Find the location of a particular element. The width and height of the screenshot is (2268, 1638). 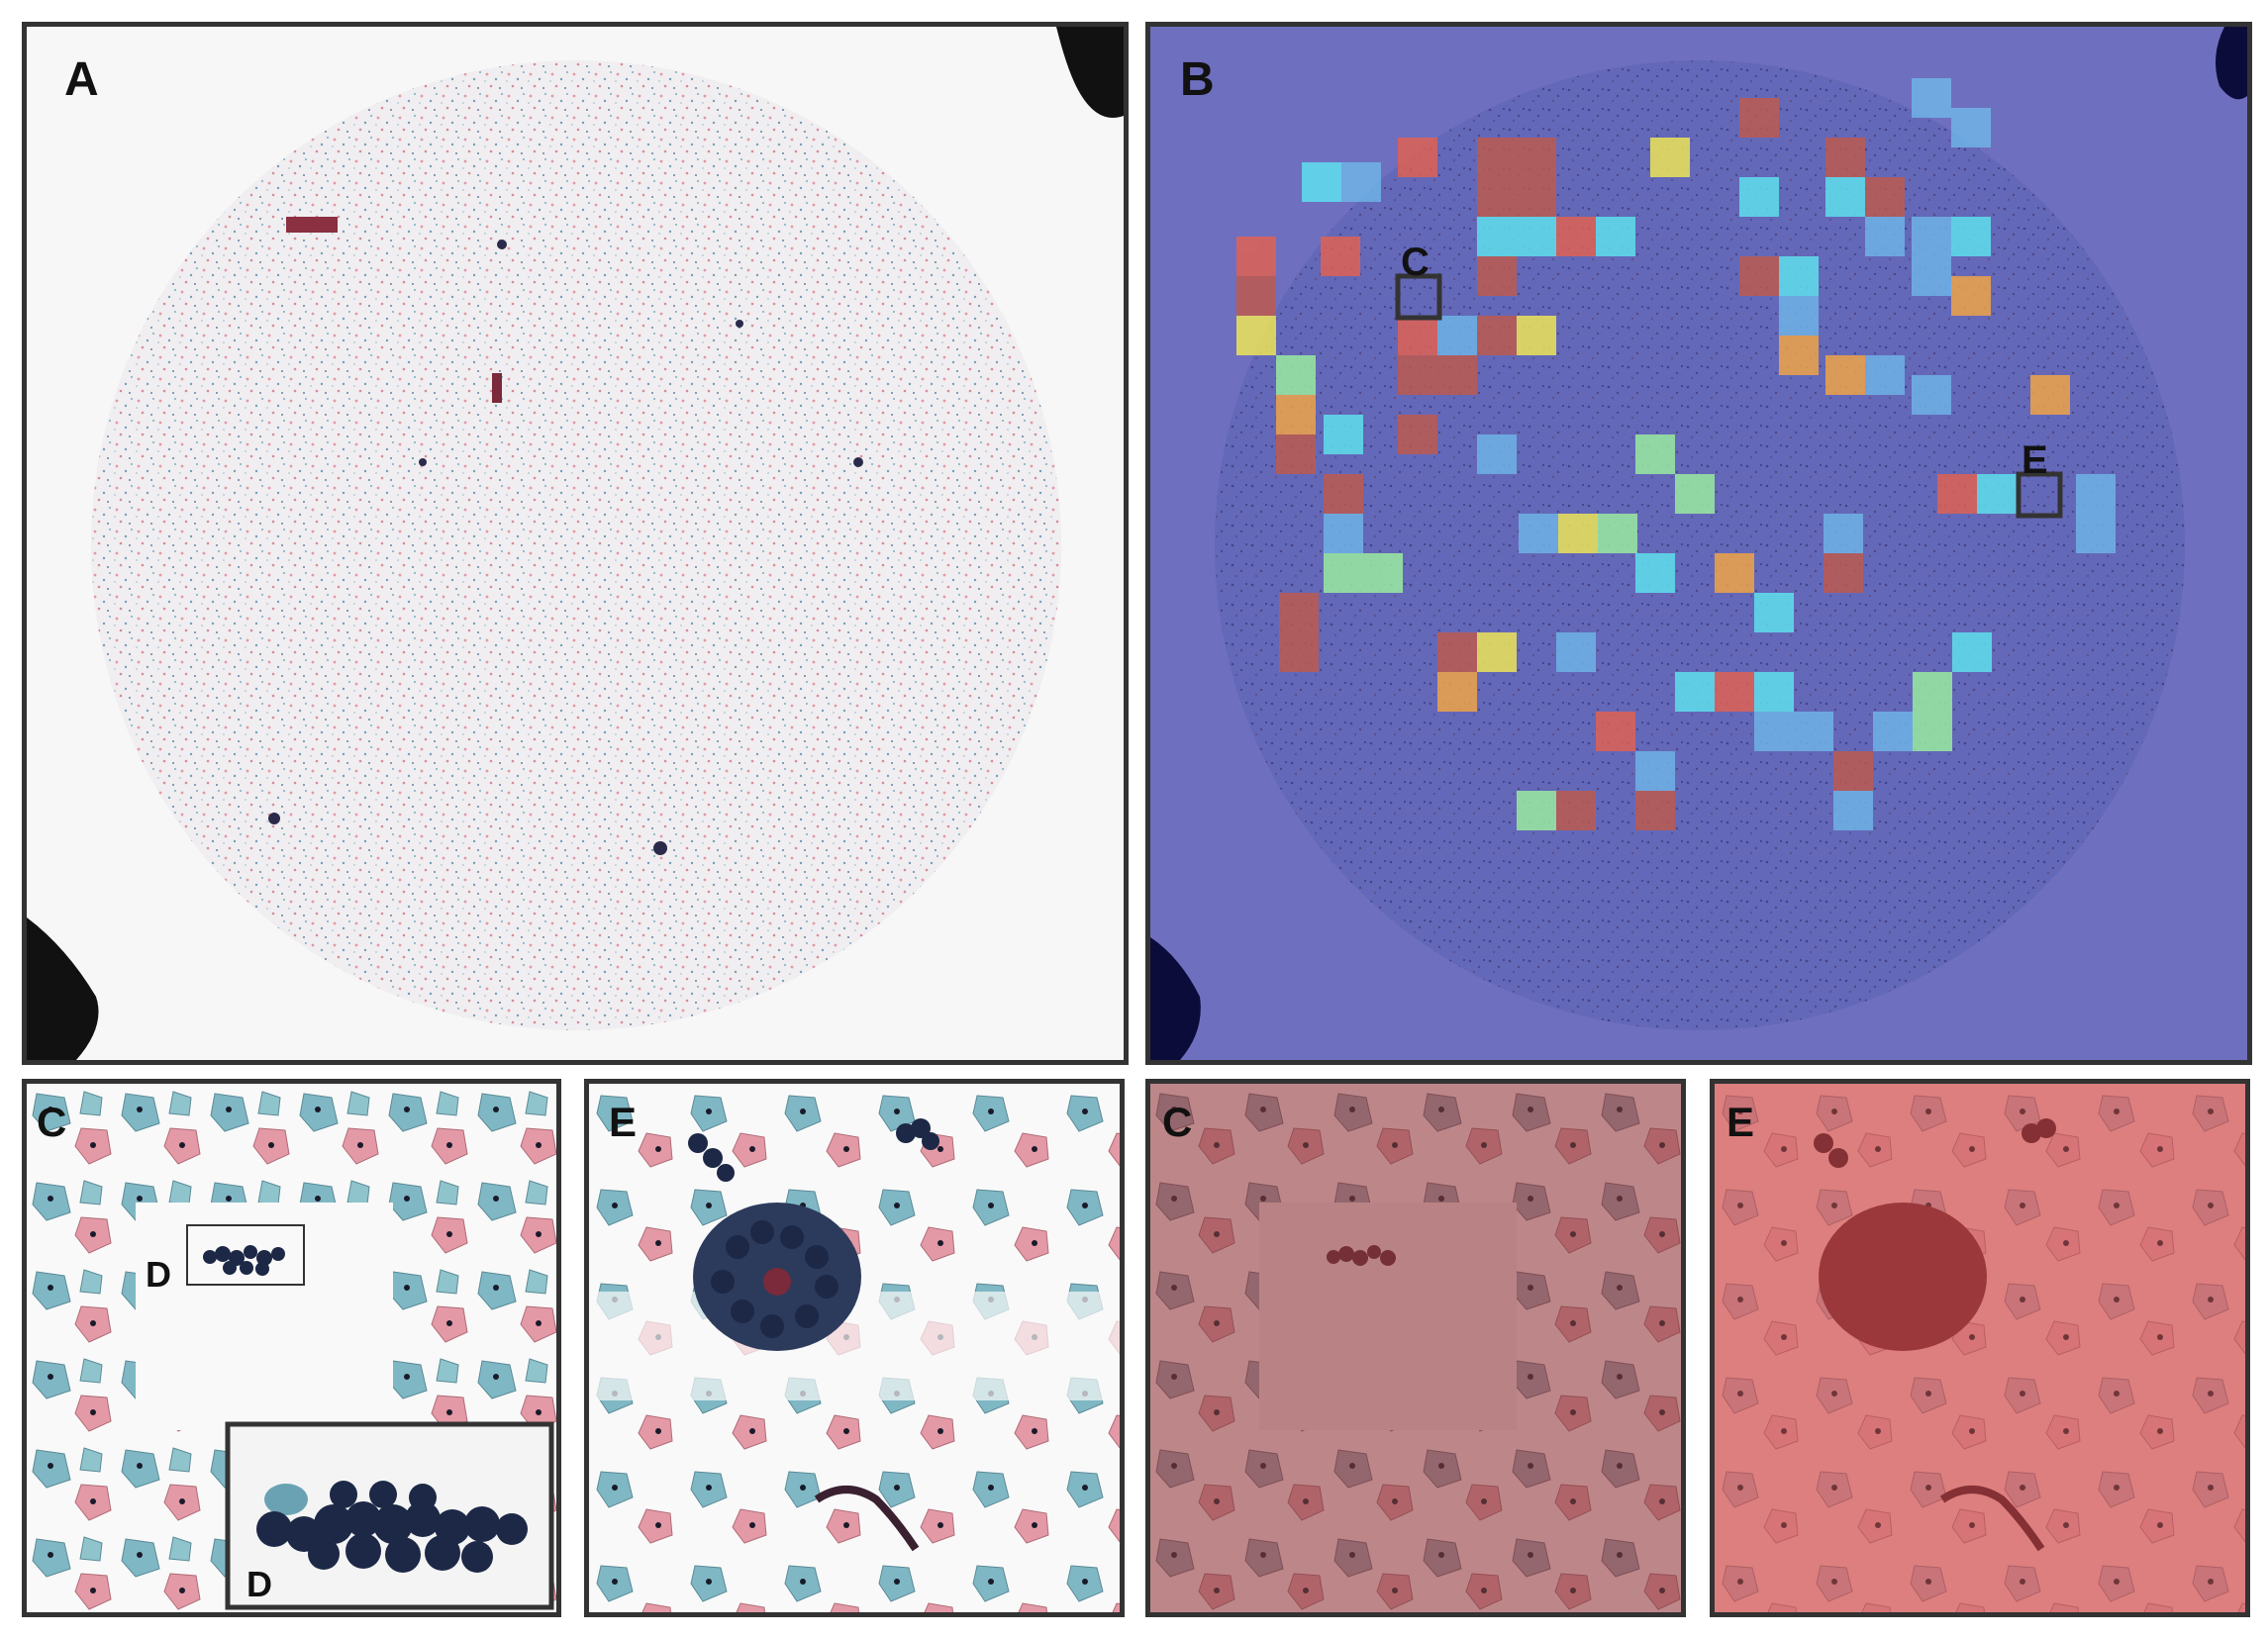

attention-image-c is located at coordinates (1415, 1348).